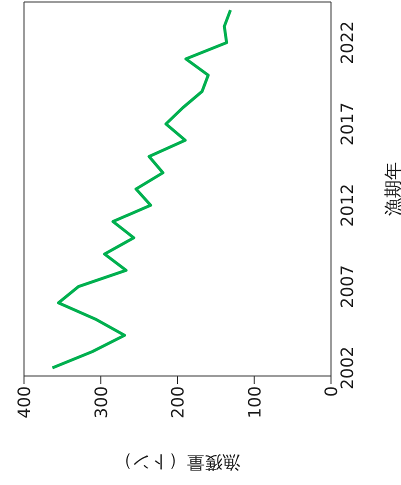  Describe the element at coordinates (348, 42) in the screenshot. I see `y-tick-label: 2022` at that location.